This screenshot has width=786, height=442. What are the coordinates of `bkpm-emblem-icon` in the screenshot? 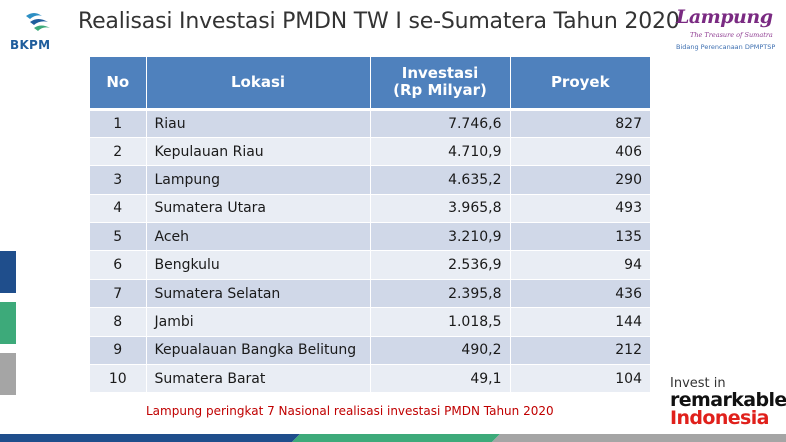 It's located at (38, 22).